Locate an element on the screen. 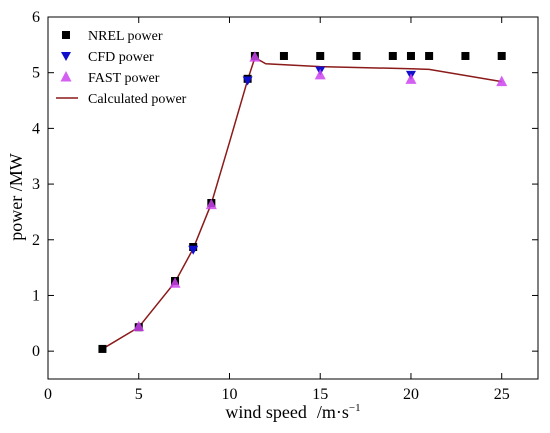 The image size is (550, 433). y-tick-label: 6 is located at coordinates (36, 17).